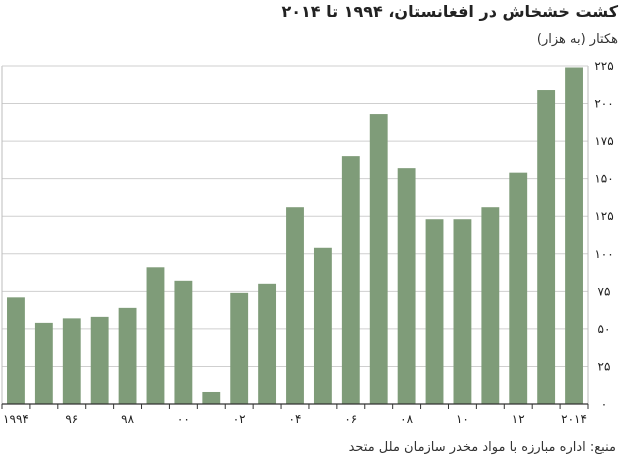  Describe the element at coordinates (603, 216) in the screenshot. I see `y-tick-label: ۱۲۵` at that location.